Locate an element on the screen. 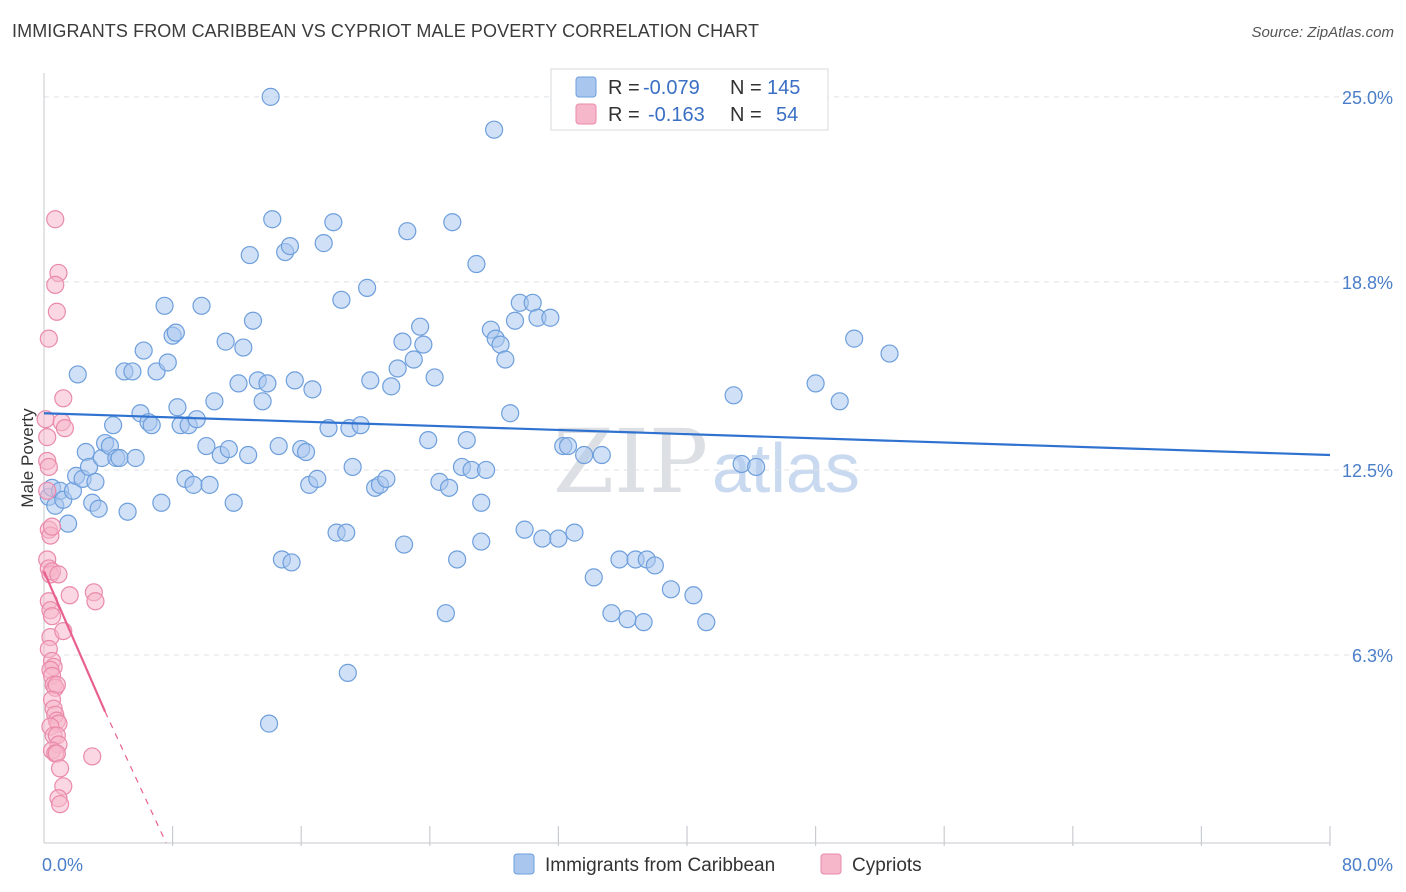  bottom-legend-swatch-cypriots is located at coordinates (831, 864).